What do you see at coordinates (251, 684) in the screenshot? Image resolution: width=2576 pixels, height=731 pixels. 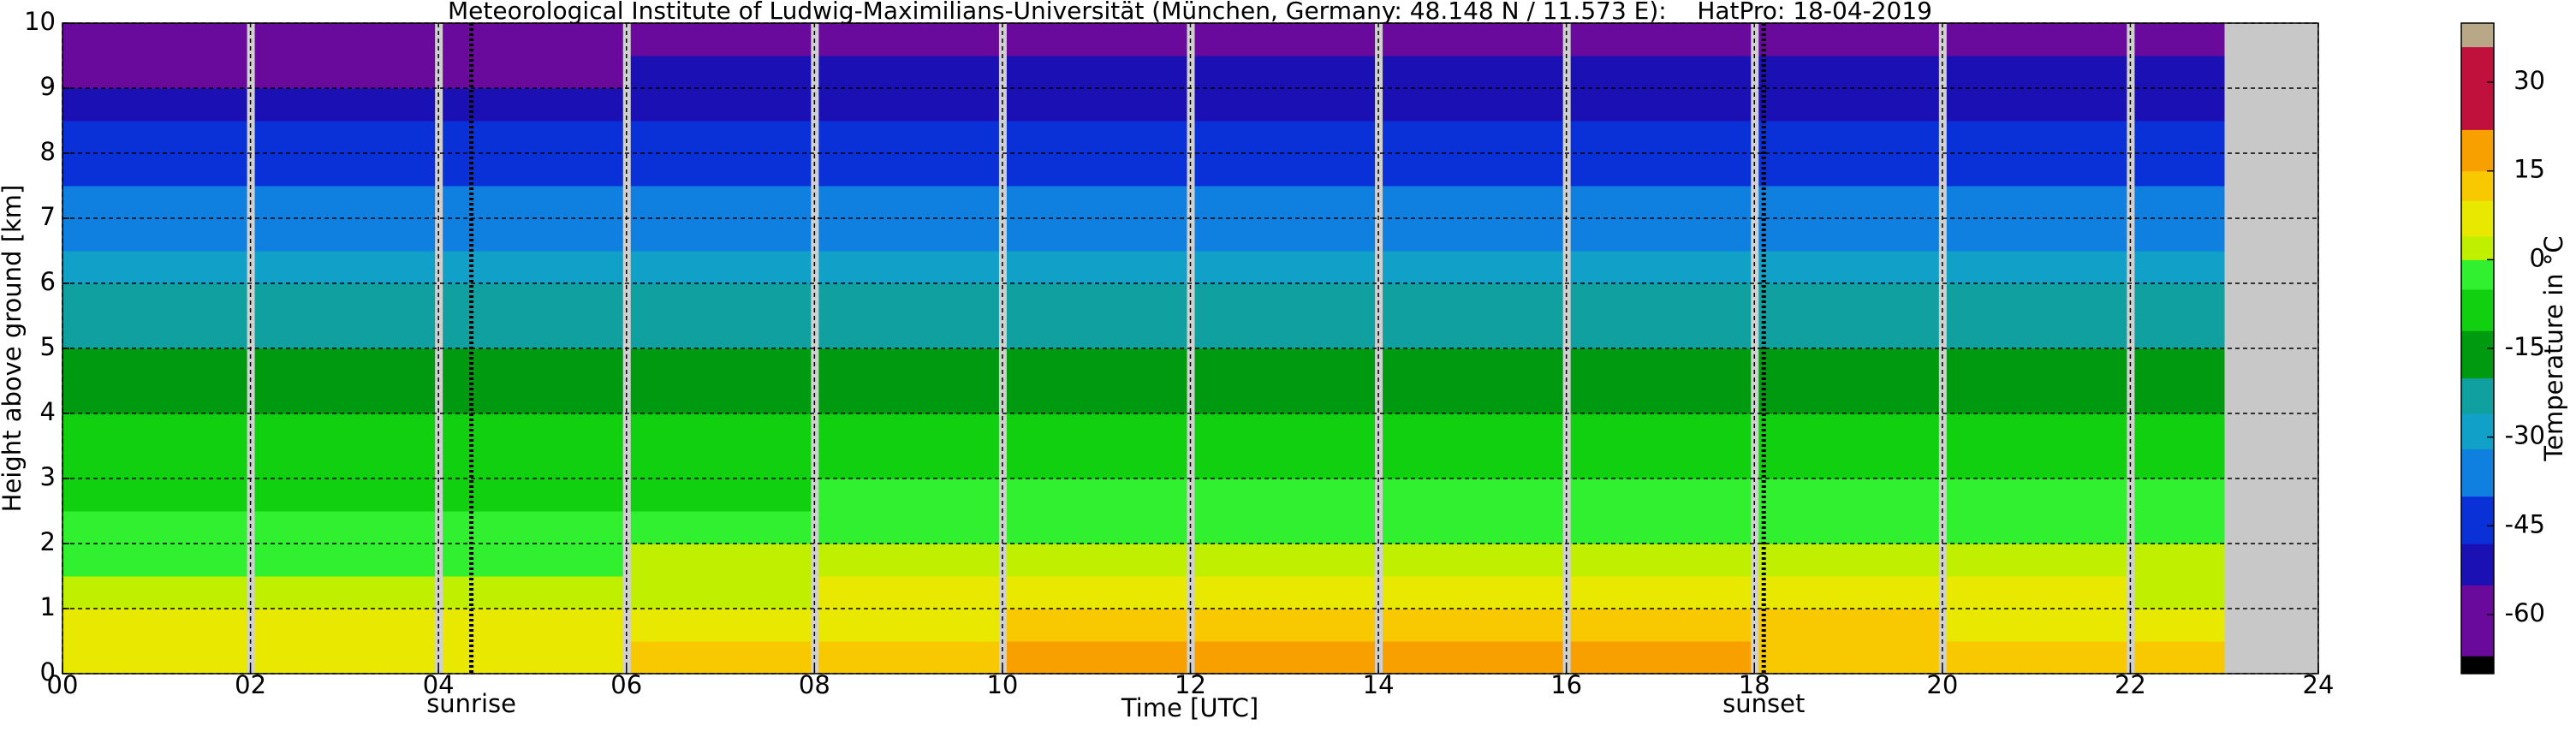 I see `x-tick-label: 02` at bounding box center [251, 684].